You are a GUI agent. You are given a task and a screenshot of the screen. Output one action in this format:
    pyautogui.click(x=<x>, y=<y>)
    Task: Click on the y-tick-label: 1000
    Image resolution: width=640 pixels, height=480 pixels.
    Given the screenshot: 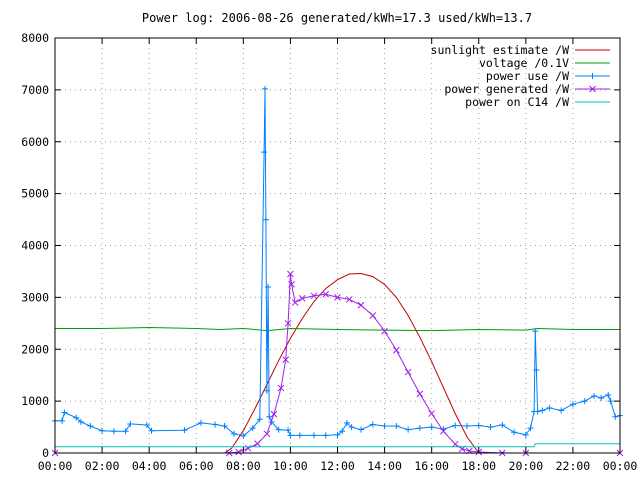 What is the action you would take?
    pyautogui.click(x=35, y=401)
    